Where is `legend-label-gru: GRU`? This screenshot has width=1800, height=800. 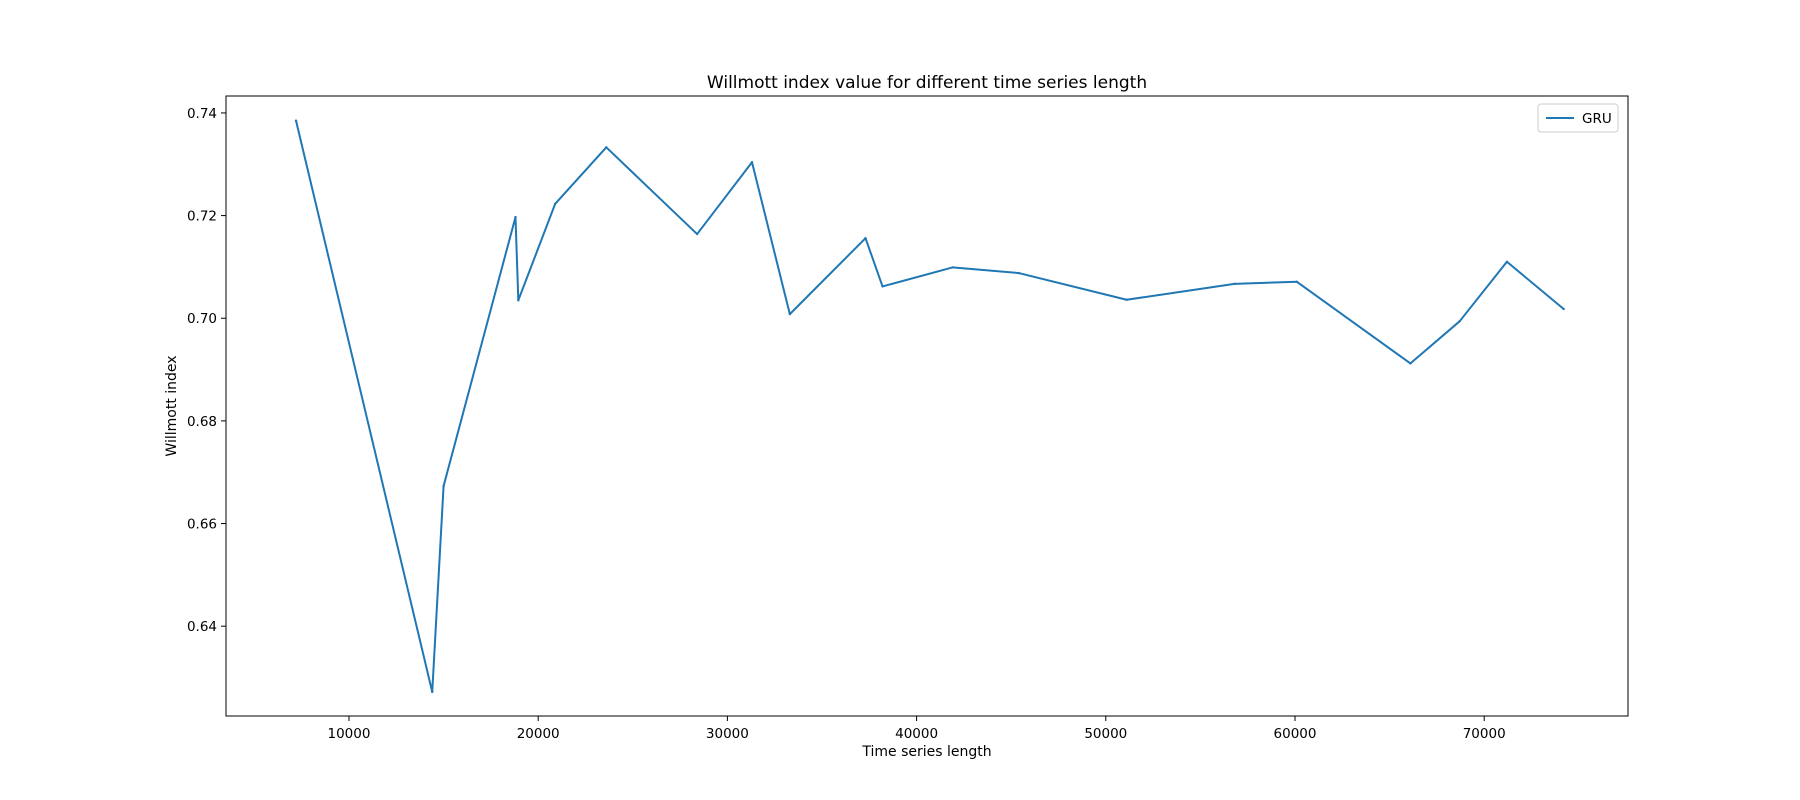 legend-label-gru: GRU is located at coordinates (1597, 119).